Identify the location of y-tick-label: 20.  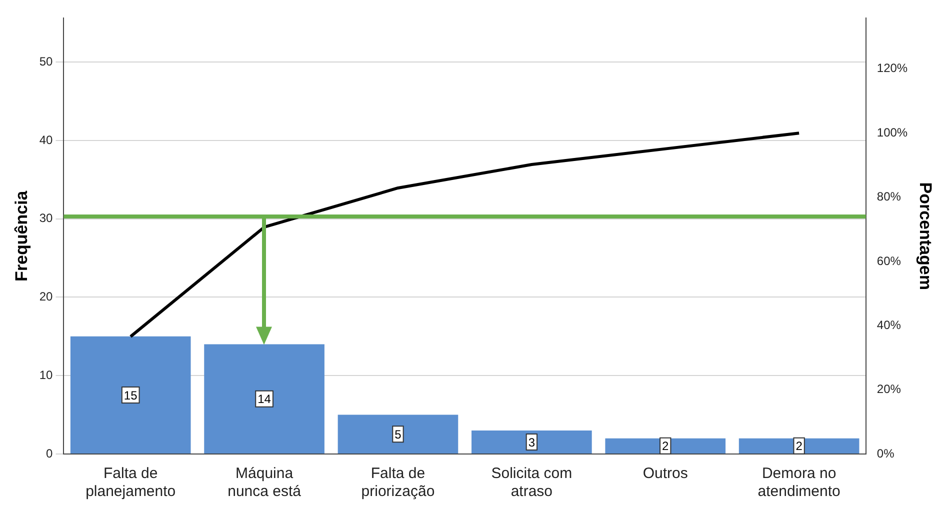
(46, 297).